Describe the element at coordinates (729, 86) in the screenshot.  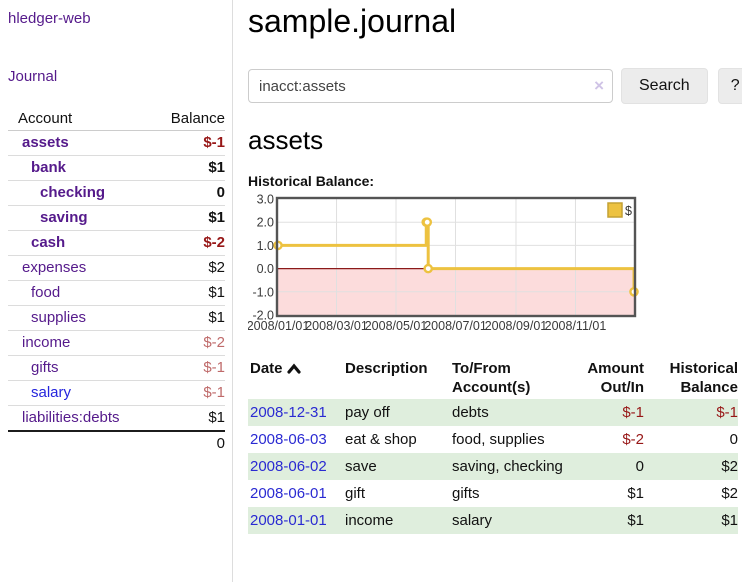
I see `help-button: ?` at that location.